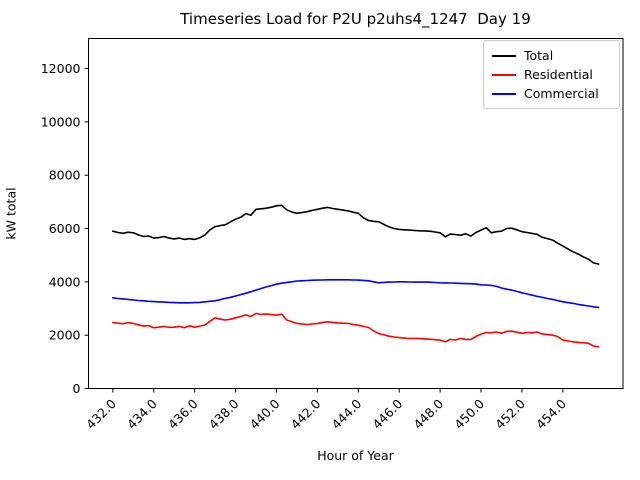 The image size is (640, 480). I want to click on y-tick-label: 4000, so click(65, 281).